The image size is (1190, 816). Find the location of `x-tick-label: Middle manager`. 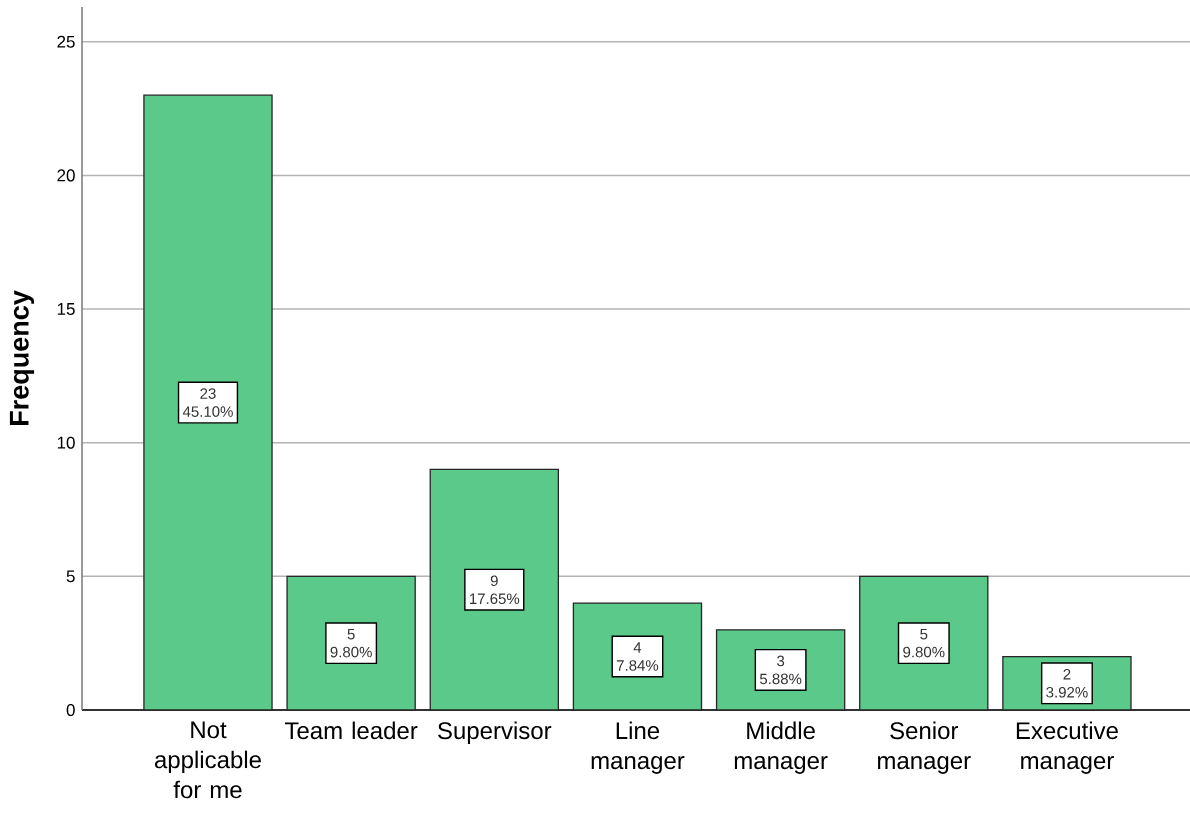

x-tick-label: Middle manager is located at coordinates (781, 747).